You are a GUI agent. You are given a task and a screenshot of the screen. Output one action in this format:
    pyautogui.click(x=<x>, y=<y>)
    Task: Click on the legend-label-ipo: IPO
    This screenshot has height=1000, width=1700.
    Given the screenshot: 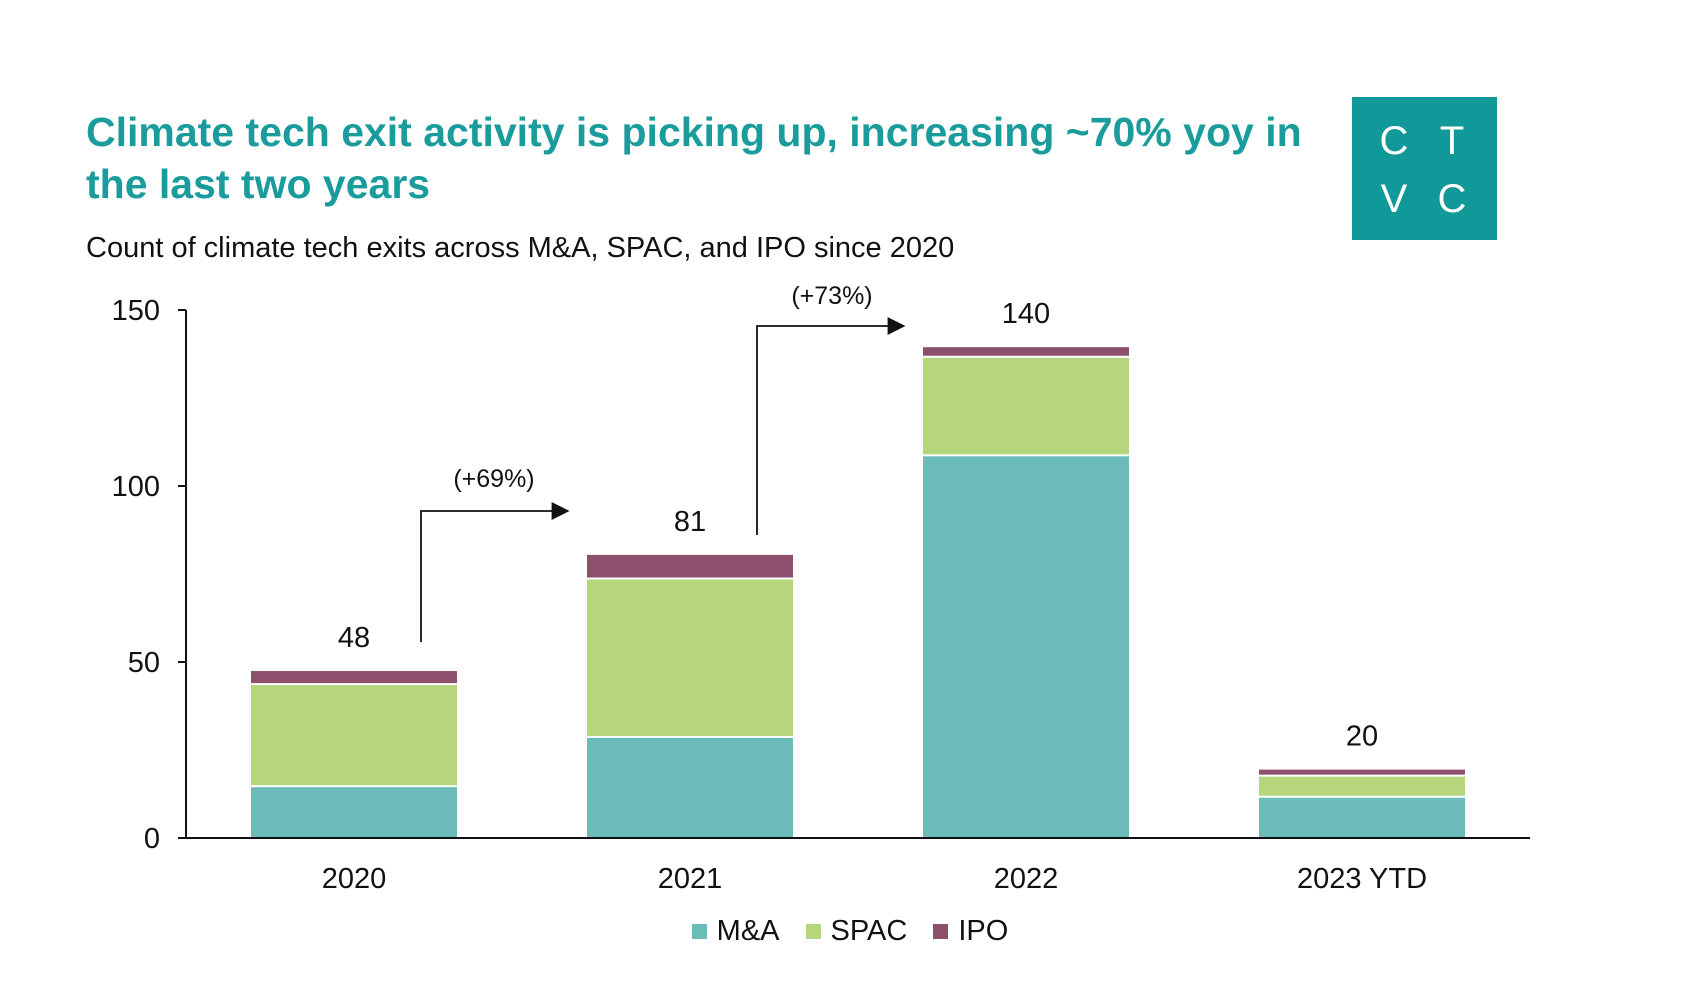 What is the action you would take?
    pyautogui.click(x=983, y=931)
    